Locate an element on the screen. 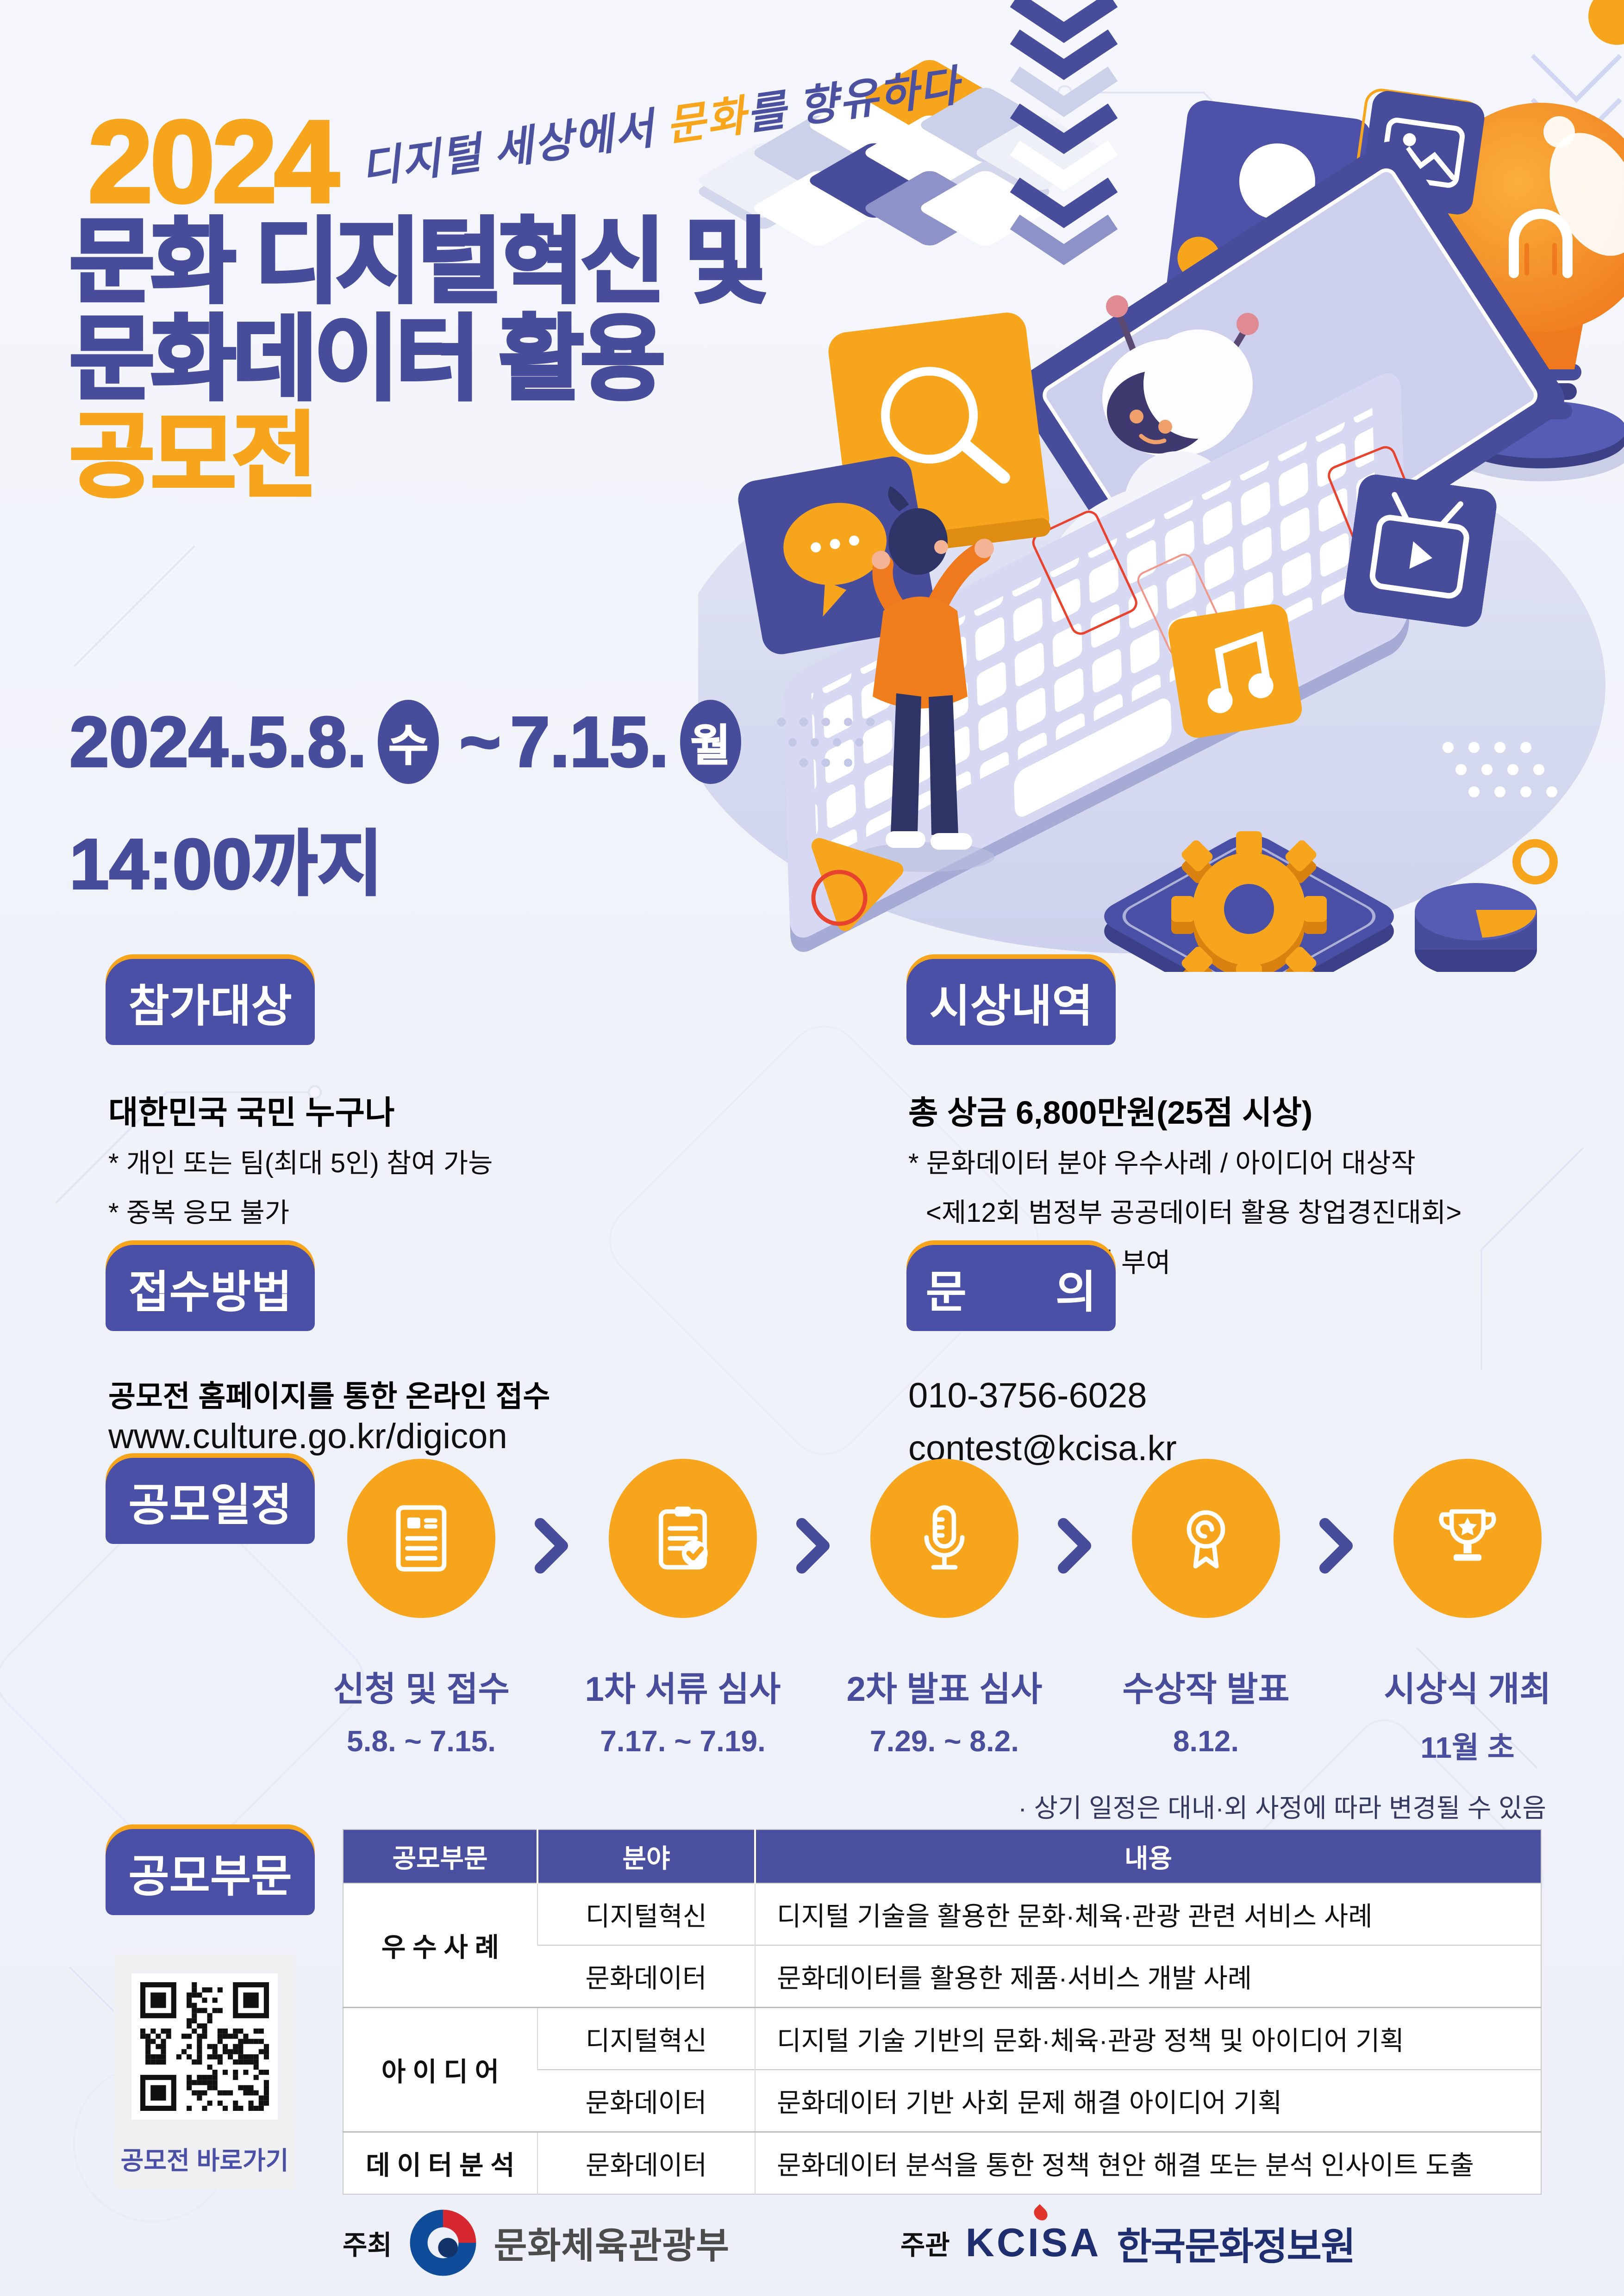 Image resolution: width=1624 pixels, height=2296 pixels. music-card is located at coordinates (1235, 671).